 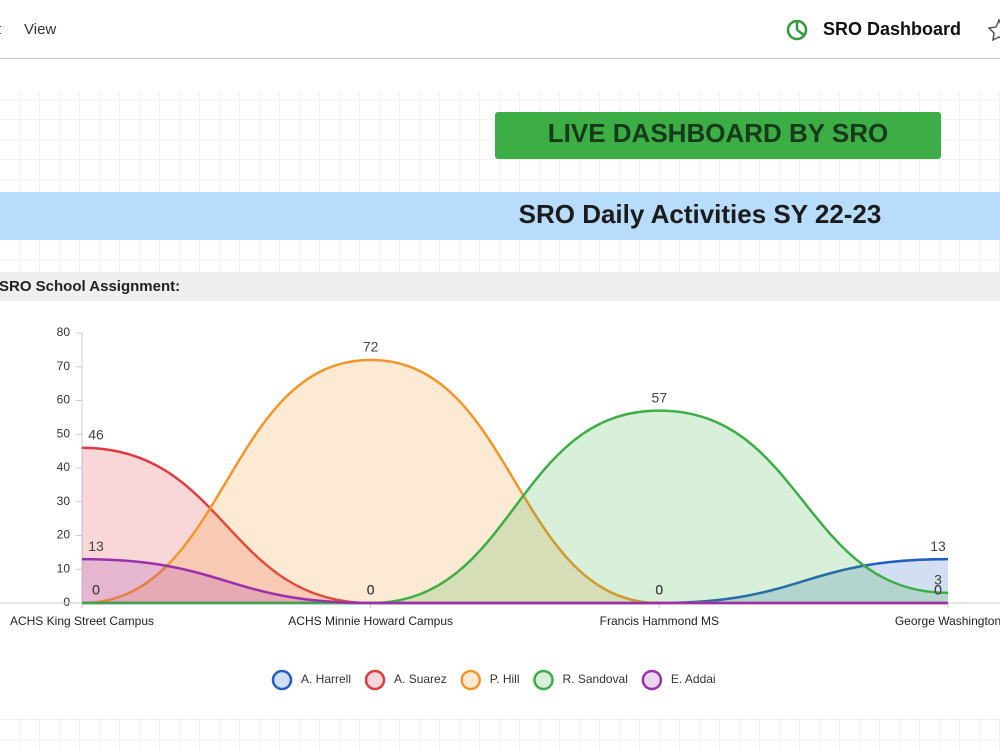 What do you see at coordinates (64, 501) in the screenshot?
I see `y-tick-label: 30` at bounding box center [64, 501].